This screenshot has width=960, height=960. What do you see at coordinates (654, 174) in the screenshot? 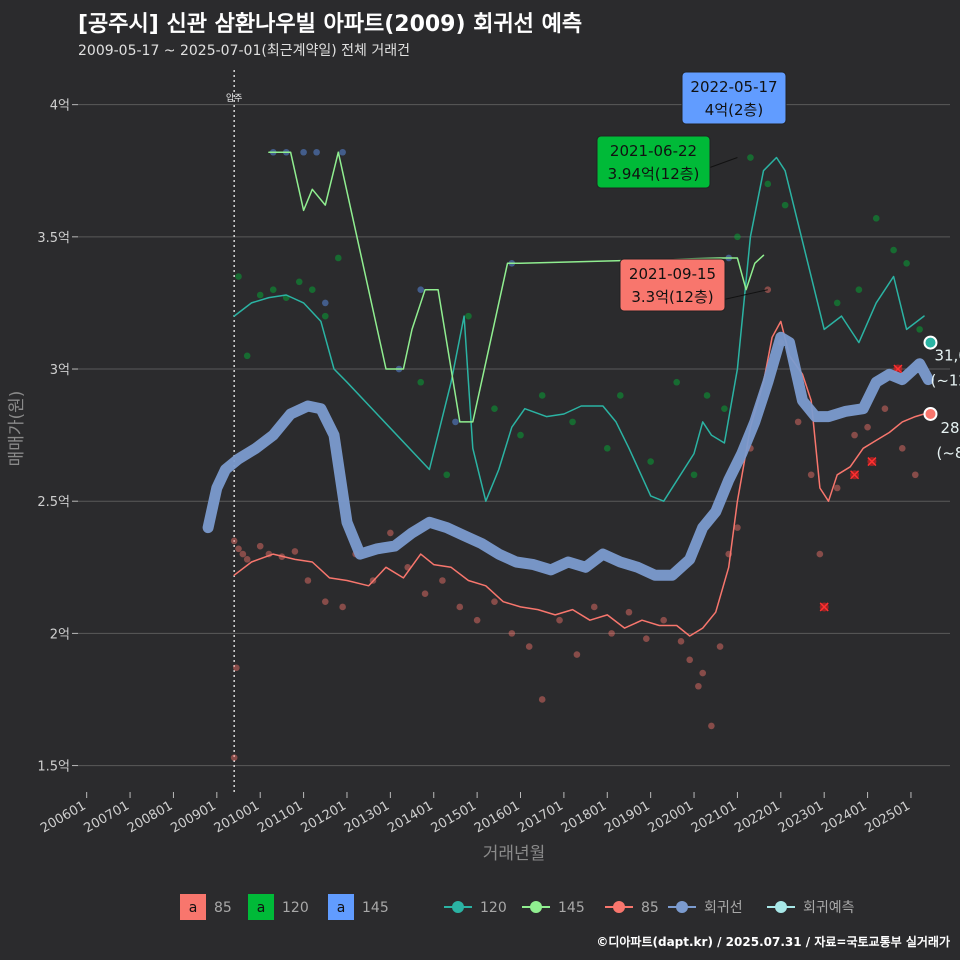
I see `callout-price: 3.94억(12층)` at bounding box center [654, 174].